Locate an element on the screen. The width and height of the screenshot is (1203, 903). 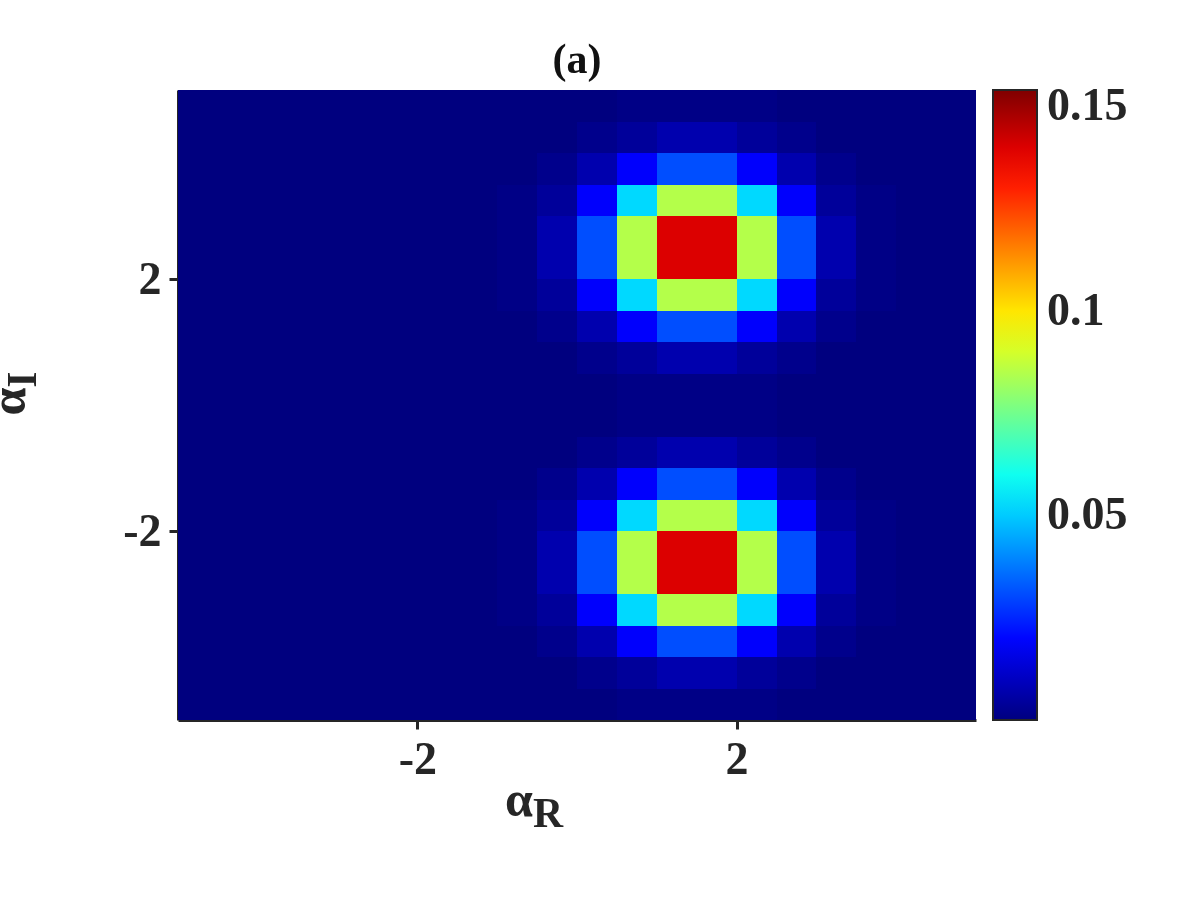
color-bar-label: 0.05 is located at coordinates (1087, 514).